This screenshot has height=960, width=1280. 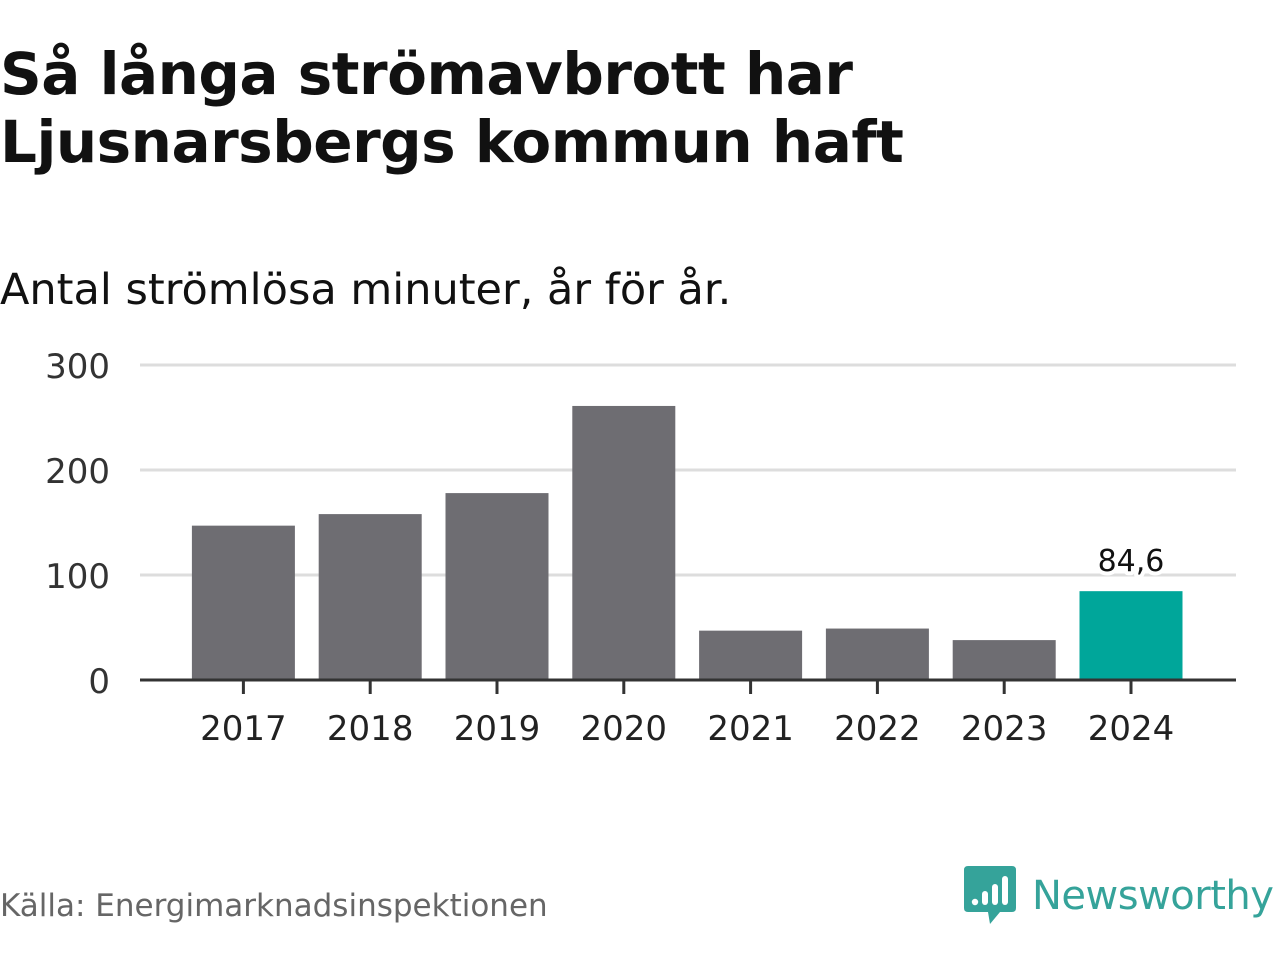 I want to click on x-tick-label: 2017, so click(x=243, y=729).